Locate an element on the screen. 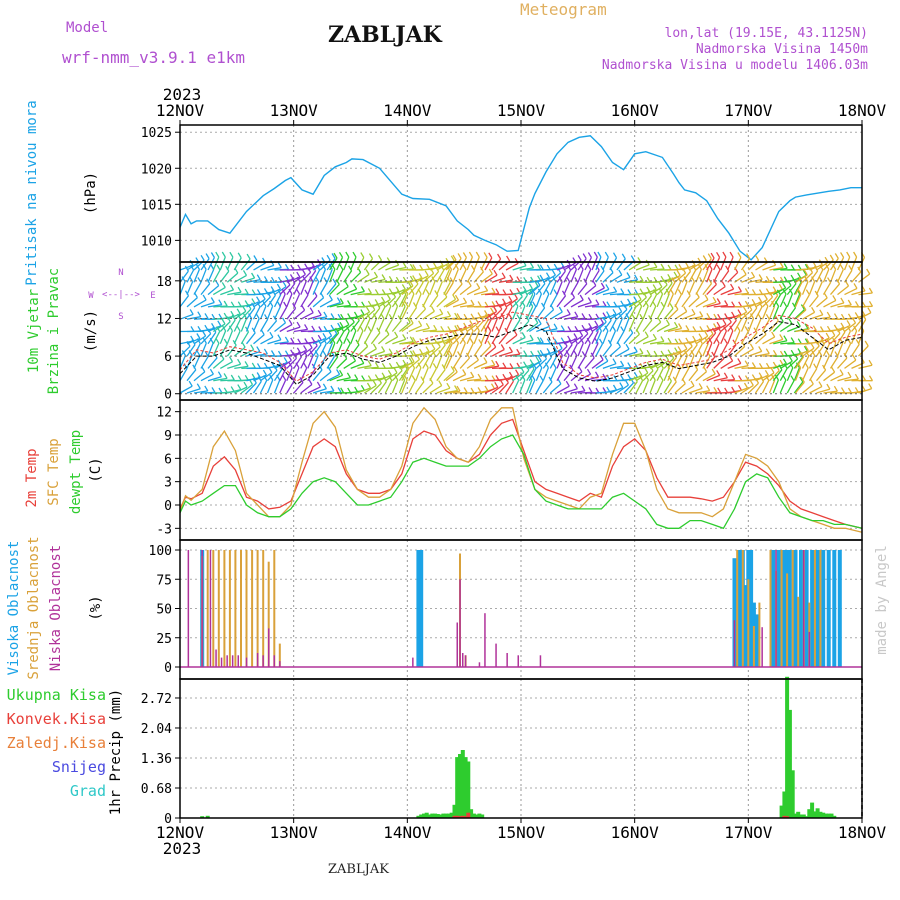 Image resolution: width=900 pixels, height=900 pixels. pressure-line is located at coordinates (520, 198).